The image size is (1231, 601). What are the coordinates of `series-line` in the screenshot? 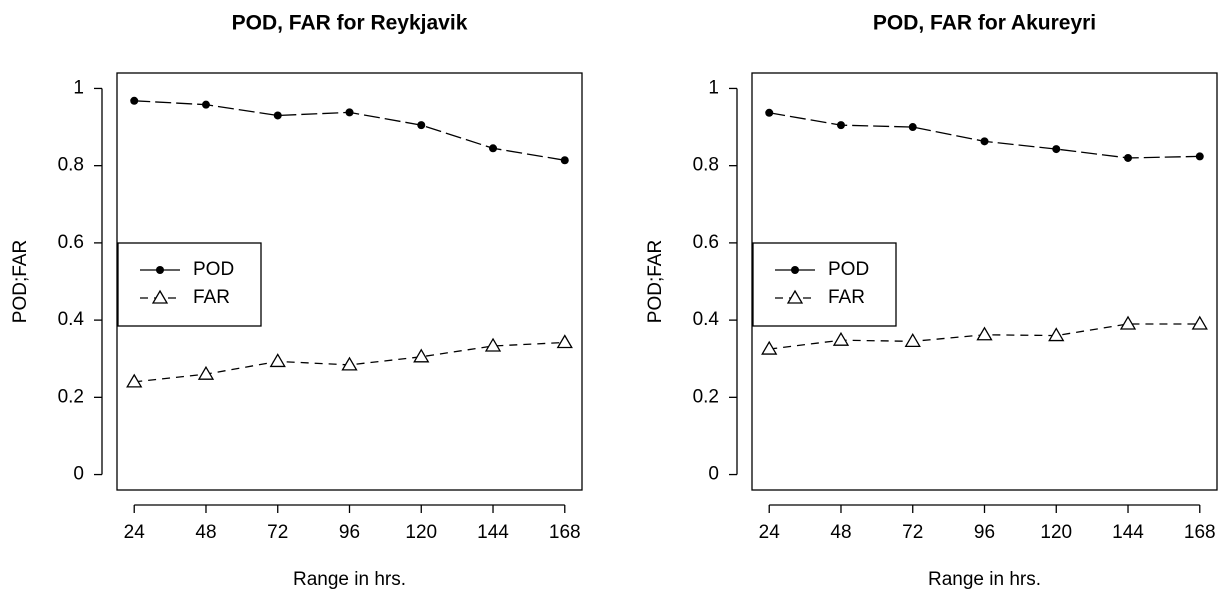 It's located at (984, 135).